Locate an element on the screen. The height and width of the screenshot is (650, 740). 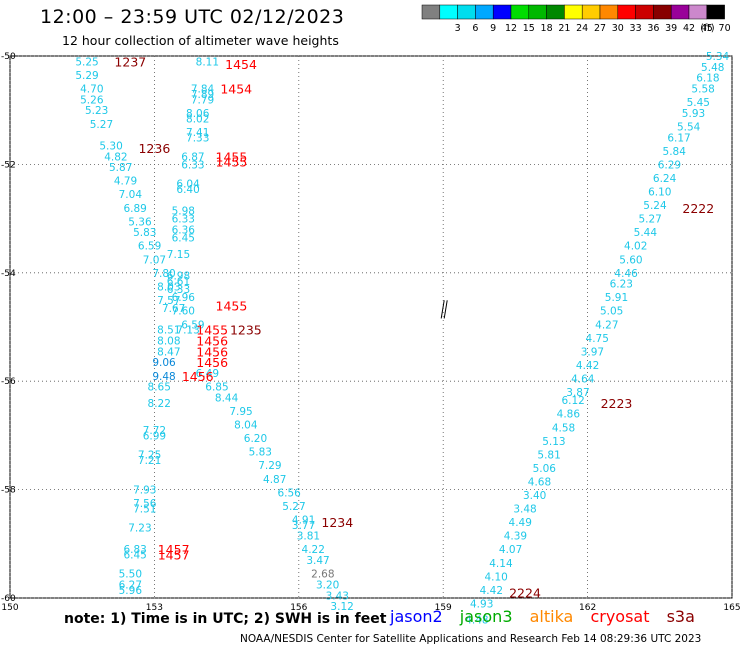
wave-height-value: 3.48 is located at coordinates (524, 510).